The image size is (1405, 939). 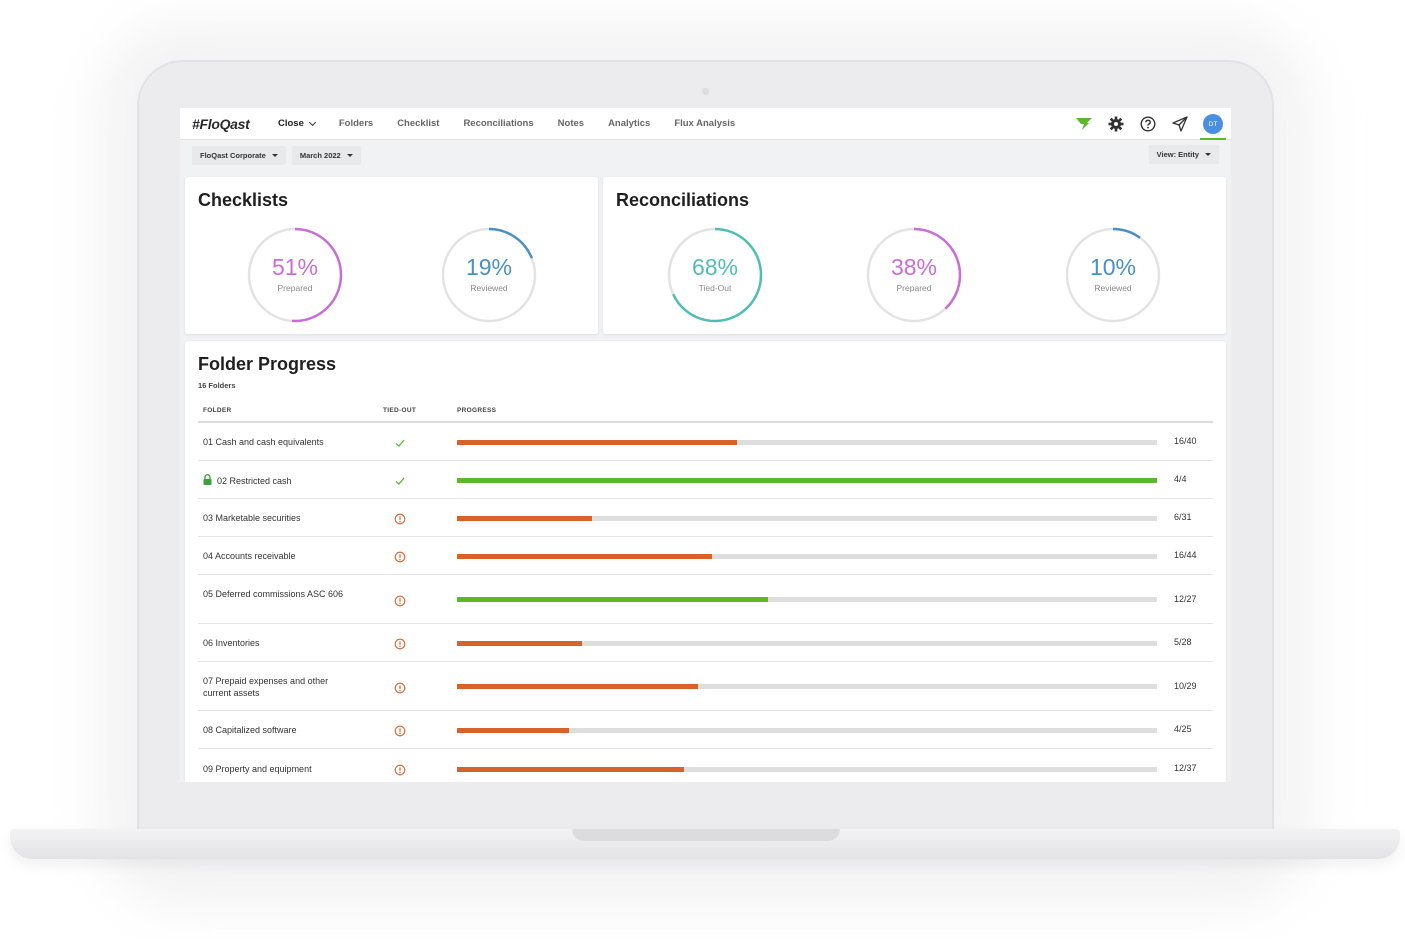 What do you see at coordinates (1213, 124) in the screenshot?
I see `user-initials: DT` at bounding box center [1213, 124].